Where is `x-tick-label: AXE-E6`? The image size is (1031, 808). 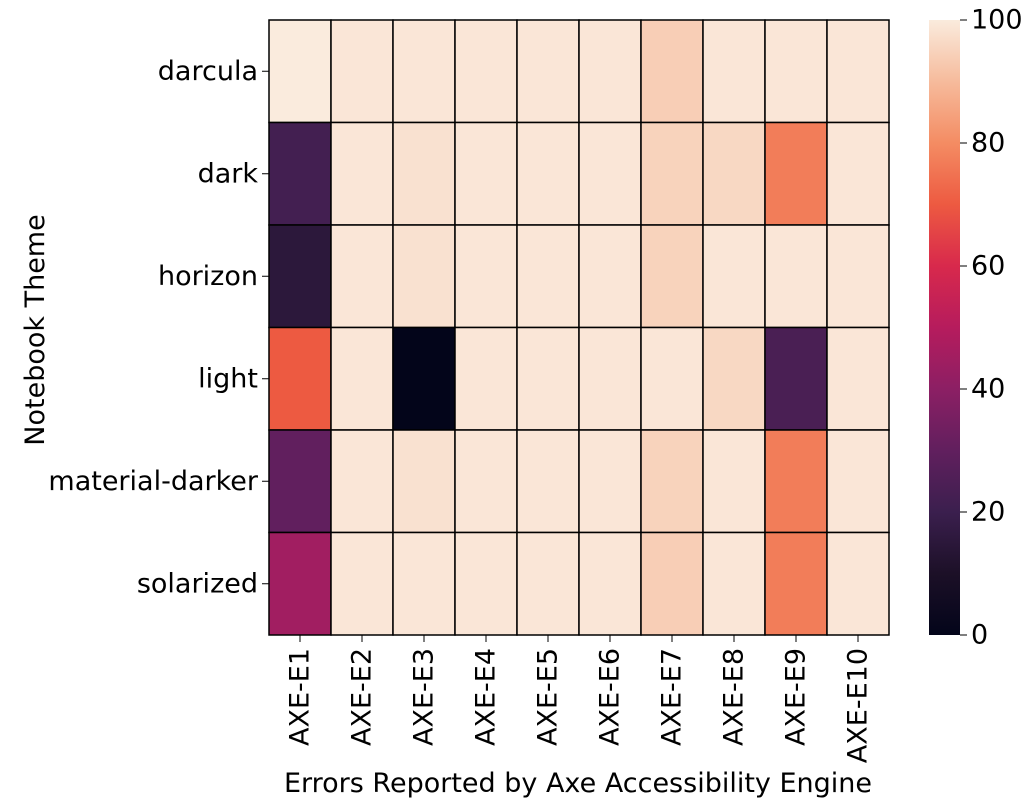
x-tick-label: AXE-E6 is located at coordinates (610, 697).